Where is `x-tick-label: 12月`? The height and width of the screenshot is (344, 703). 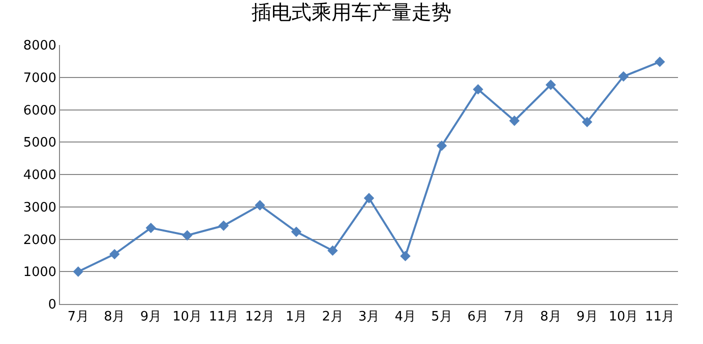
x-tick-label: 12月 is located at coordinates (260, 317).